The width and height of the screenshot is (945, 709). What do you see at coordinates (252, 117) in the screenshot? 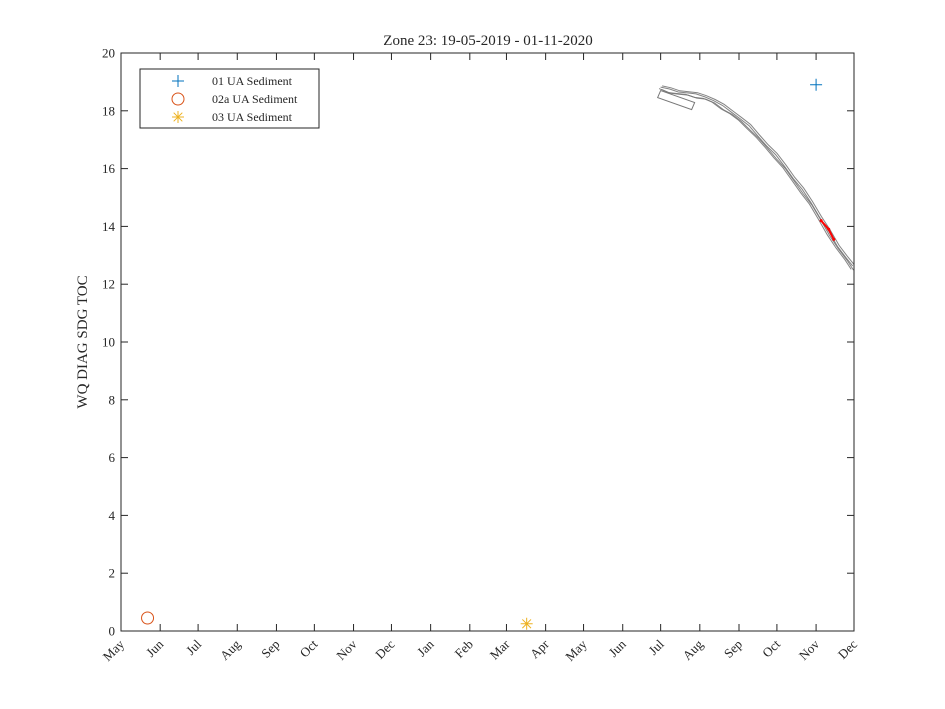
I see `legend-label-3: 03 UA Sediment` at bounding box center [252, 117].